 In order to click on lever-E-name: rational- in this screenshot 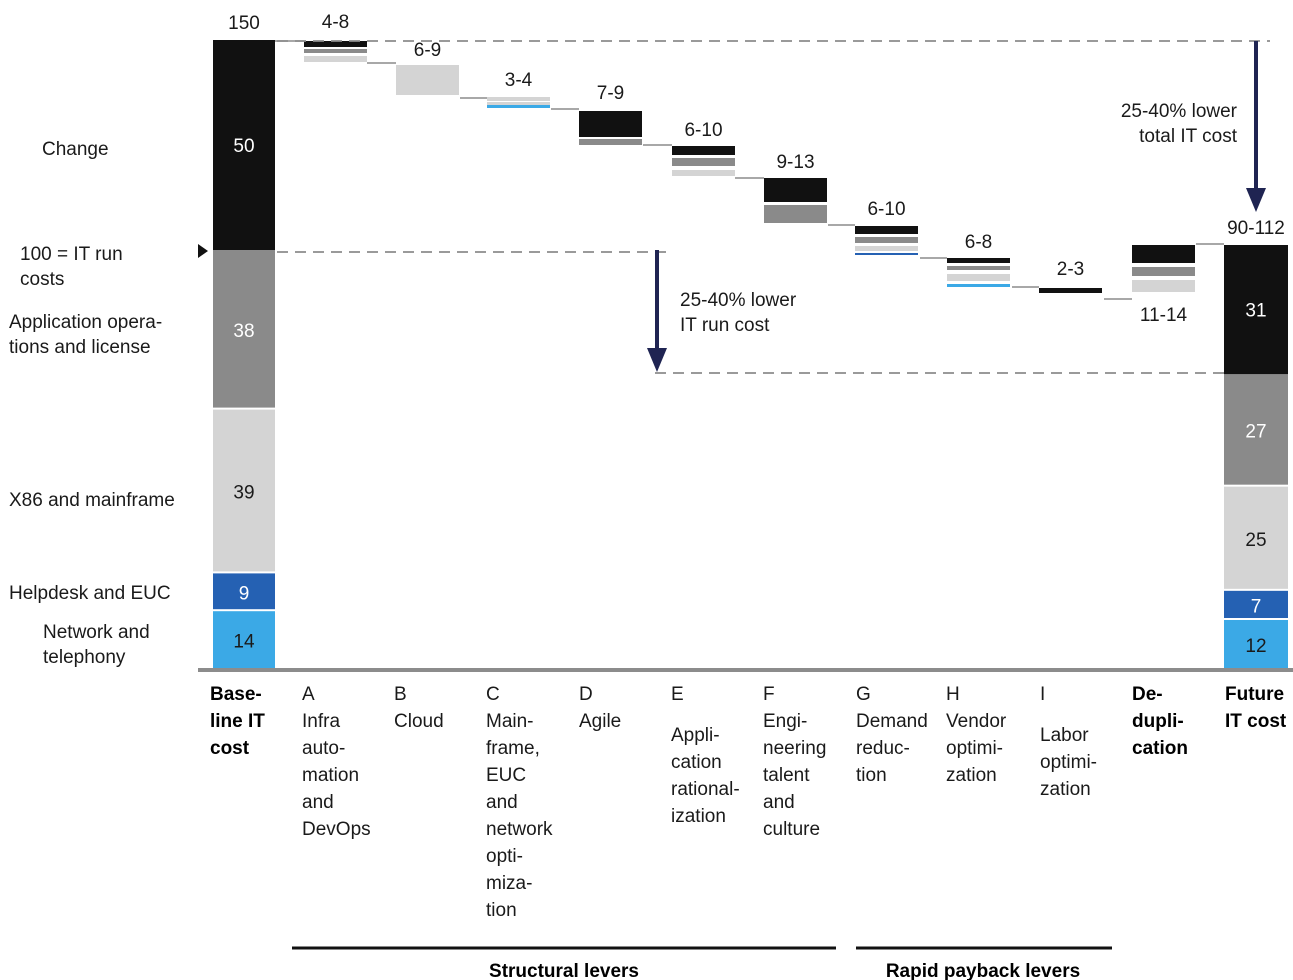, I will do `click(705, 789)`.